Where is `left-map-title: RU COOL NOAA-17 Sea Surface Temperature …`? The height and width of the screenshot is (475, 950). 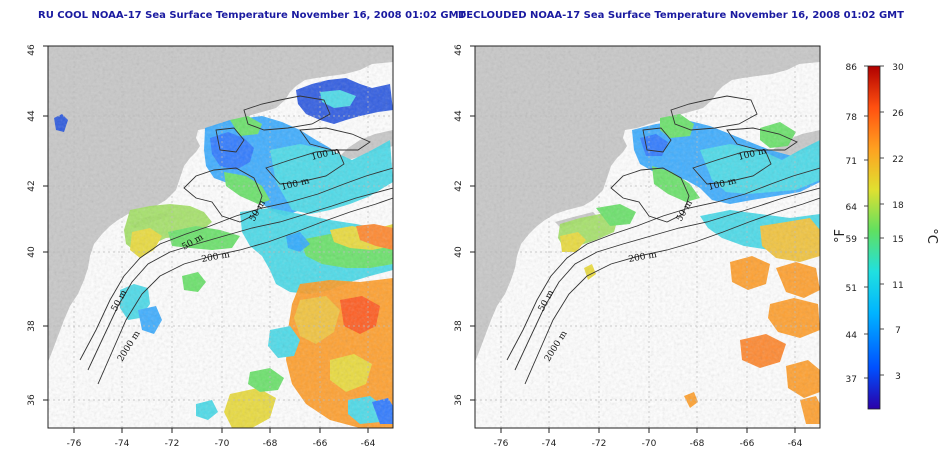
left-map-title: RU COOL NOAA-17 Sea Surface Temperature … is located at coordinates (252, 15).